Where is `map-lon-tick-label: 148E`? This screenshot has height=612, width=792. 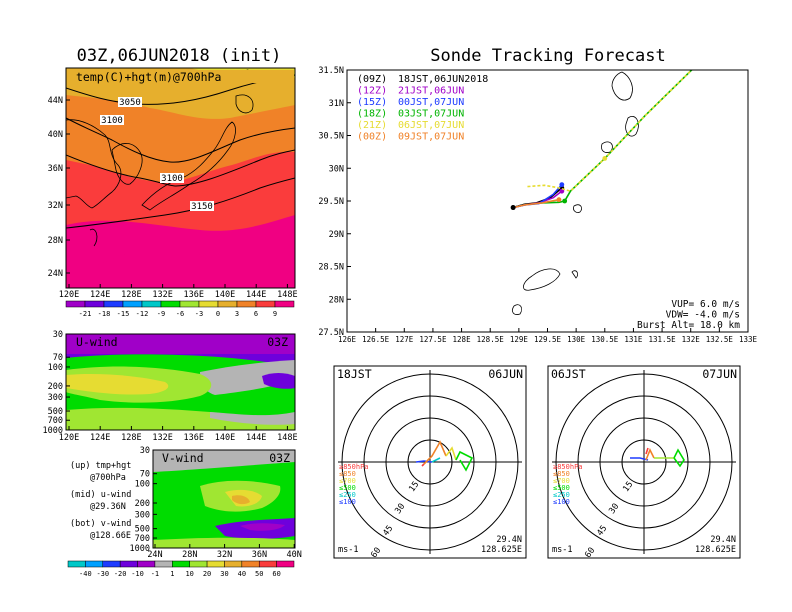 map-lon-tick-label: 148E is located at coordinates (287, 295).